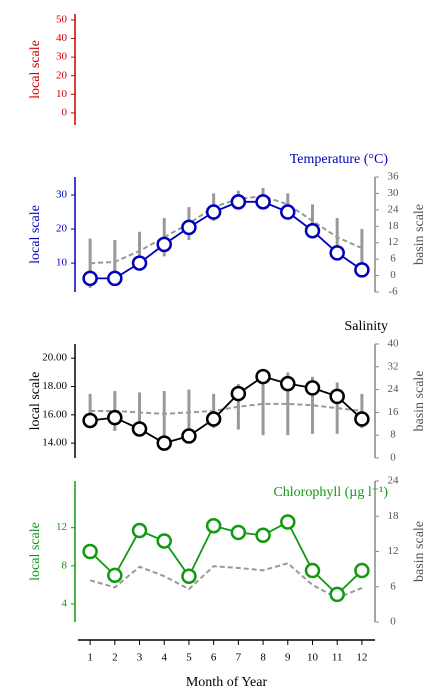 The height and width of the screenshot is (700, 438). What do you see at coordinates (361, 658) in the screenshot?
I see `x-tick-label: 12` at bounding box center [361, 658].